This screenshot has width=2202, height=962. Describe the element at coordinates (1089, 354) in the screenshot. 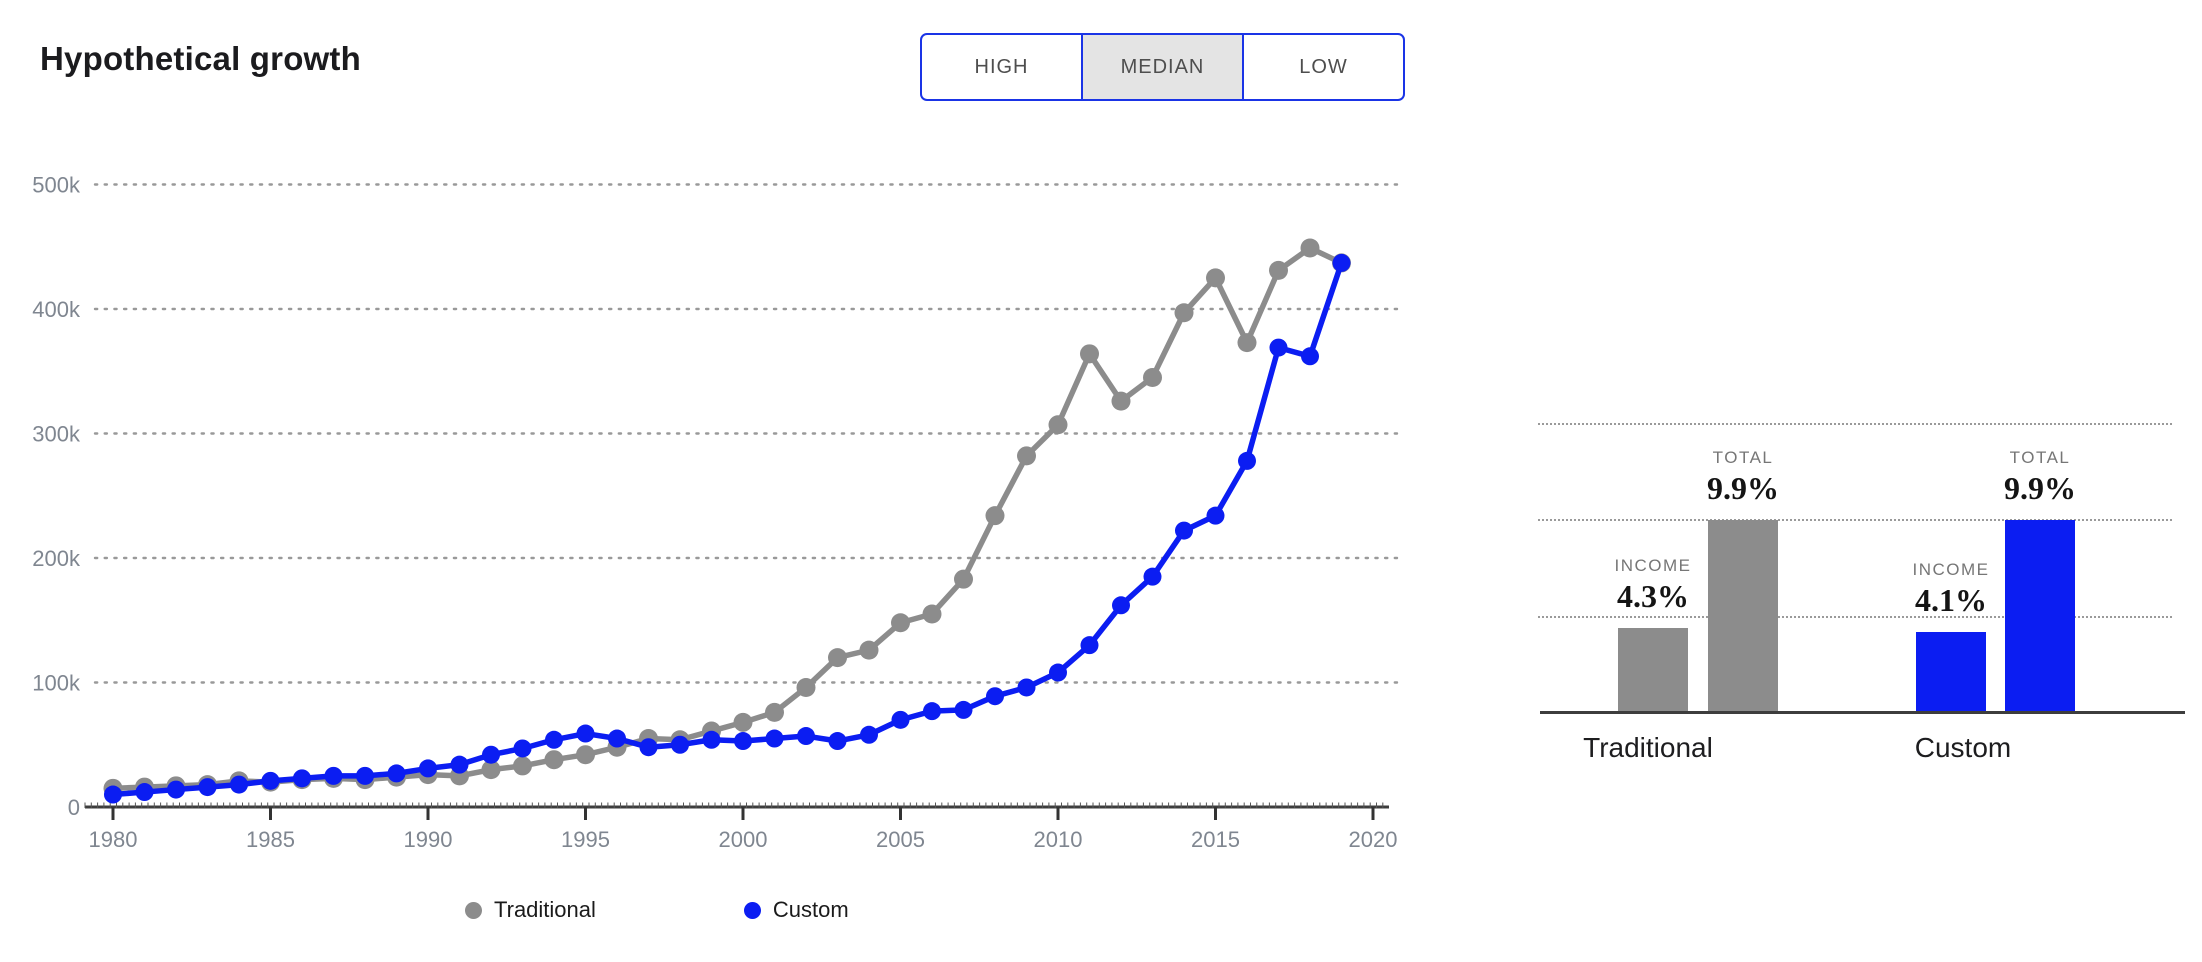

I see `data-point-traditional-2011` at that location.